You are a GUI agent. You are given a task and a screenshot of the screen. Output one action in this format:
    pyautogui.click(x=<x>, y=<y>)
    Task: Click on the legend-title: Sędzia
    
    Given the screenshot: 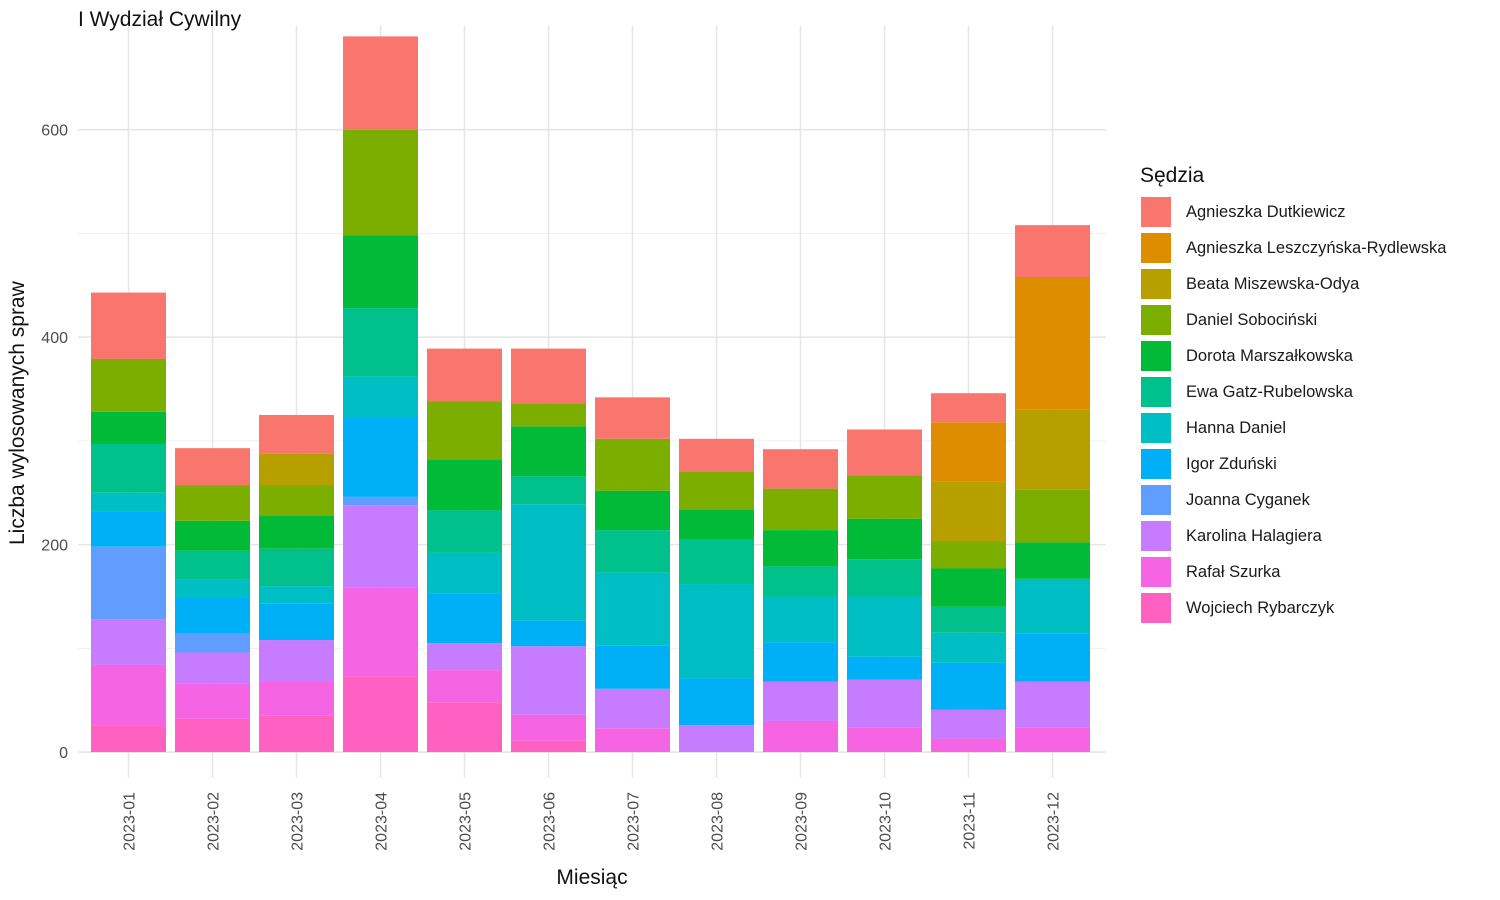 What is the action you would take?
    pyautogui.click(x=1172, y=175)
    